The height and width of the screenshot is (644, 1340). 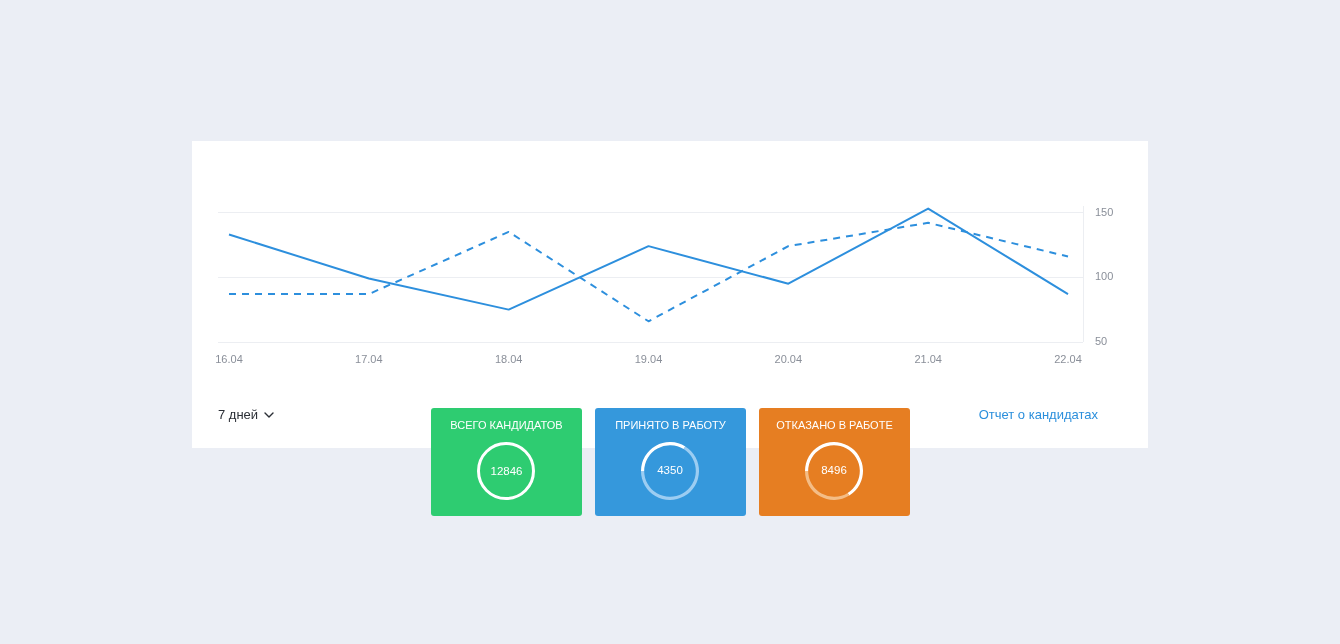 I want to click on x-tick-label: 21.04, so click(x=928, y=358).